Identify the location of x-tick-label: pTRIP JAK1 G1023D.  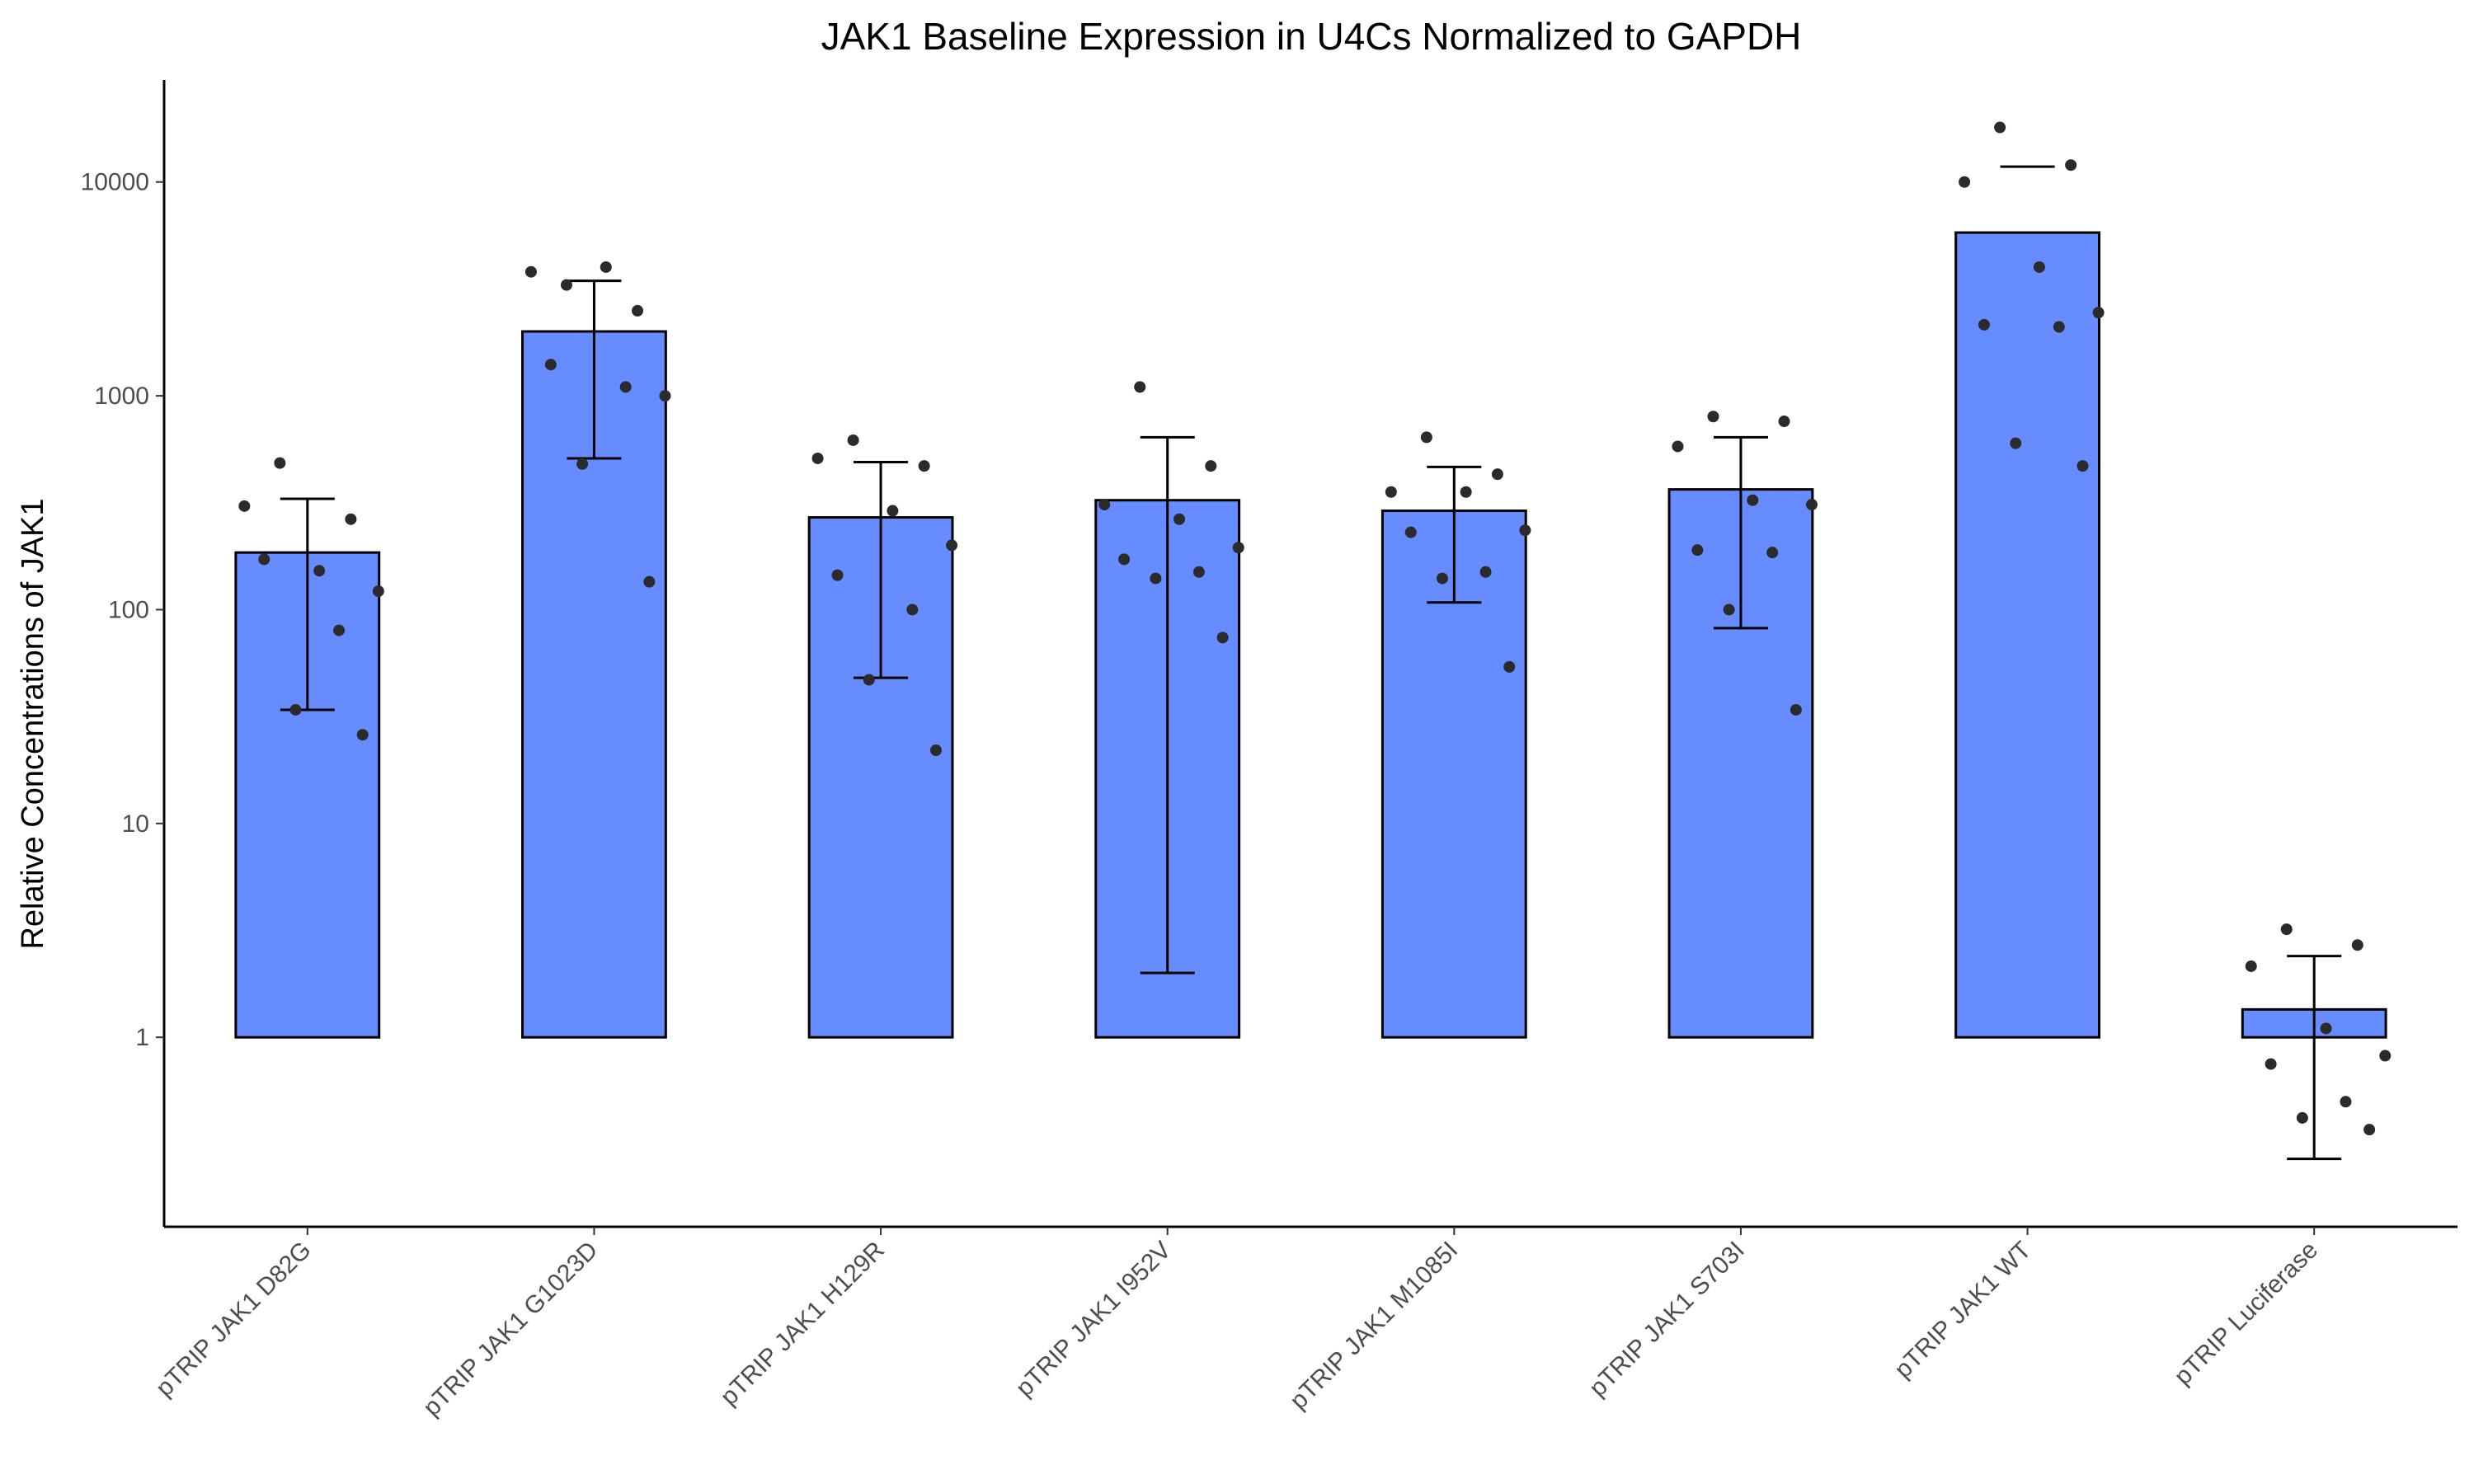
(511, 1329).